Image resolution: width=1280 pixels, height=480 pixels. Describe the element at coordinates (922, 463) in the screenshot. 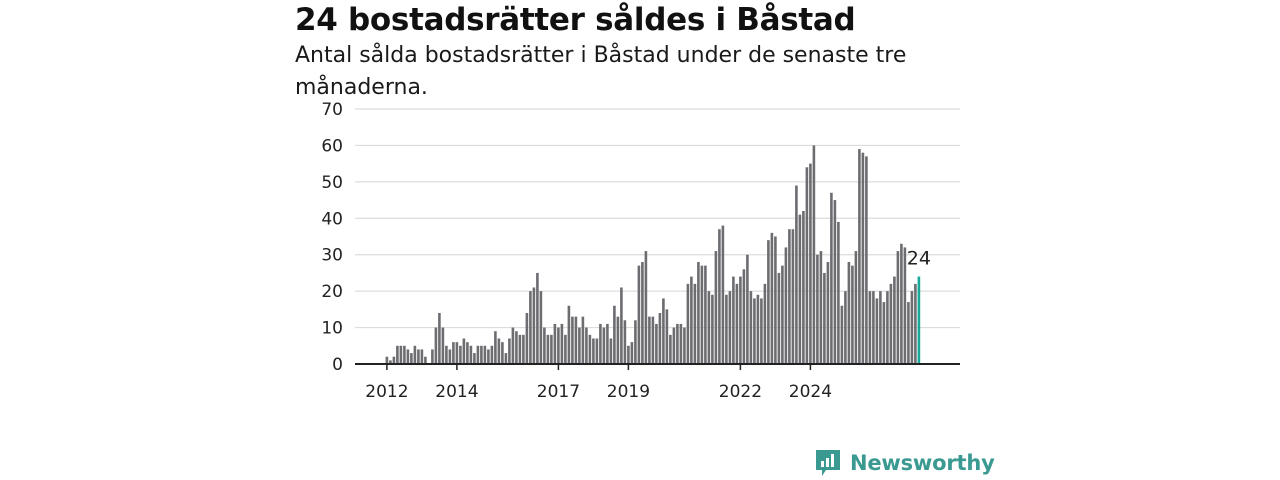

I see `newsworthy-logo-text: Newsworthy` at that location.